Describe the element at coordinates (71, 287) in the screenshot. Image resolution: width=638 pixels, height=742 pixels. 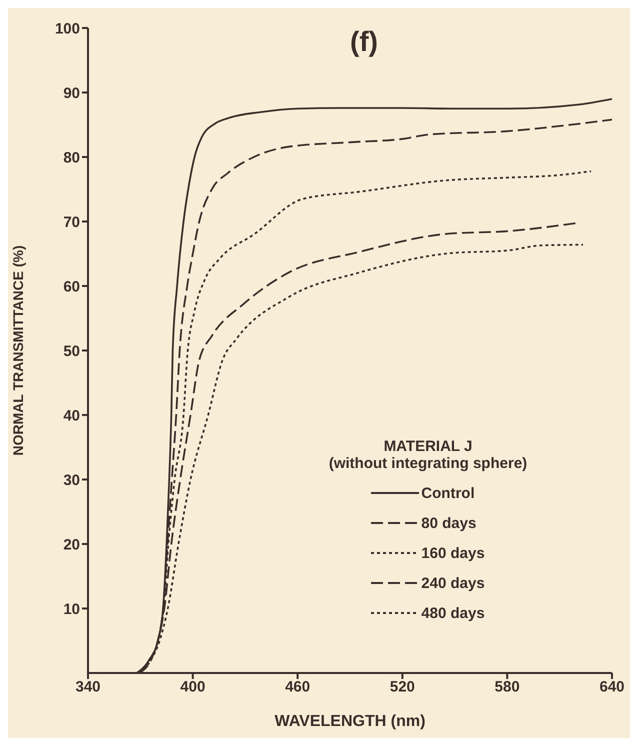
I see `y-tick-label: 60` at that location.